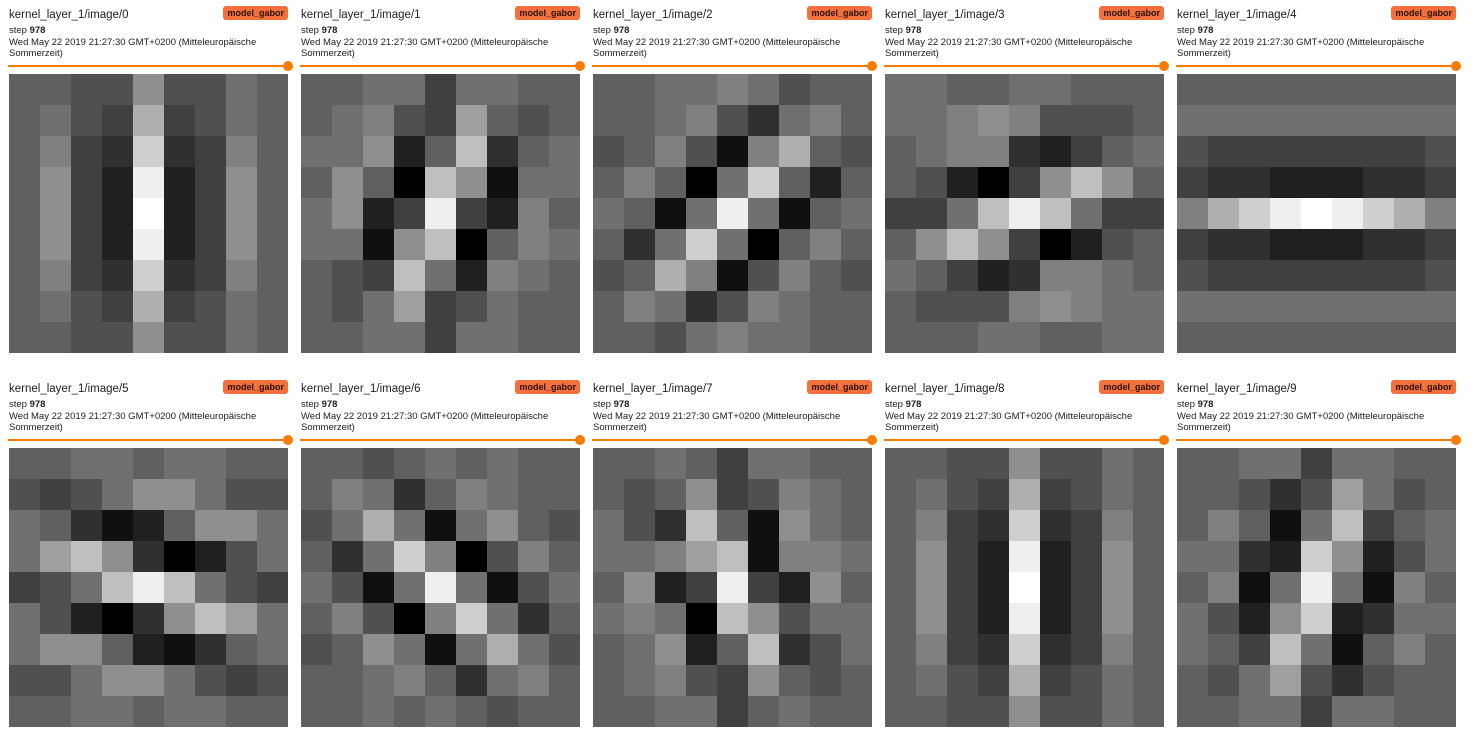  Describe the element at coordinates (1237, 389) in the screenshot. I see `card-title: kernel_layer_1/image/9` at that location.